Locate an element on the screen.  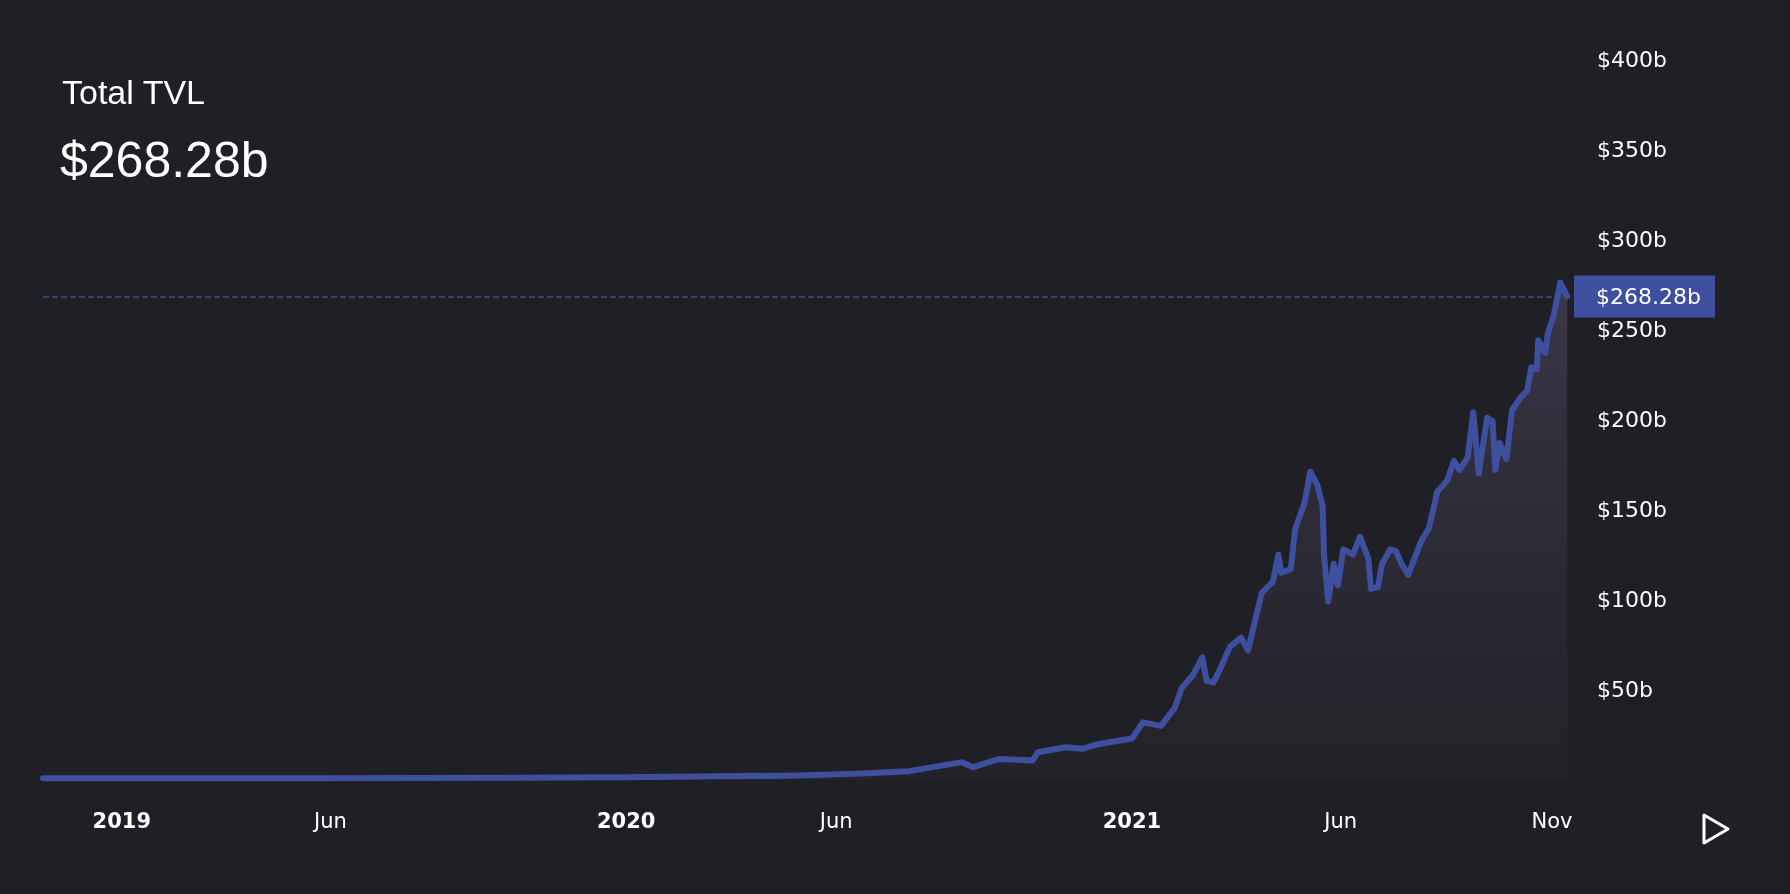
y-tick-label: $200b is located at coordinates (1632, 419).